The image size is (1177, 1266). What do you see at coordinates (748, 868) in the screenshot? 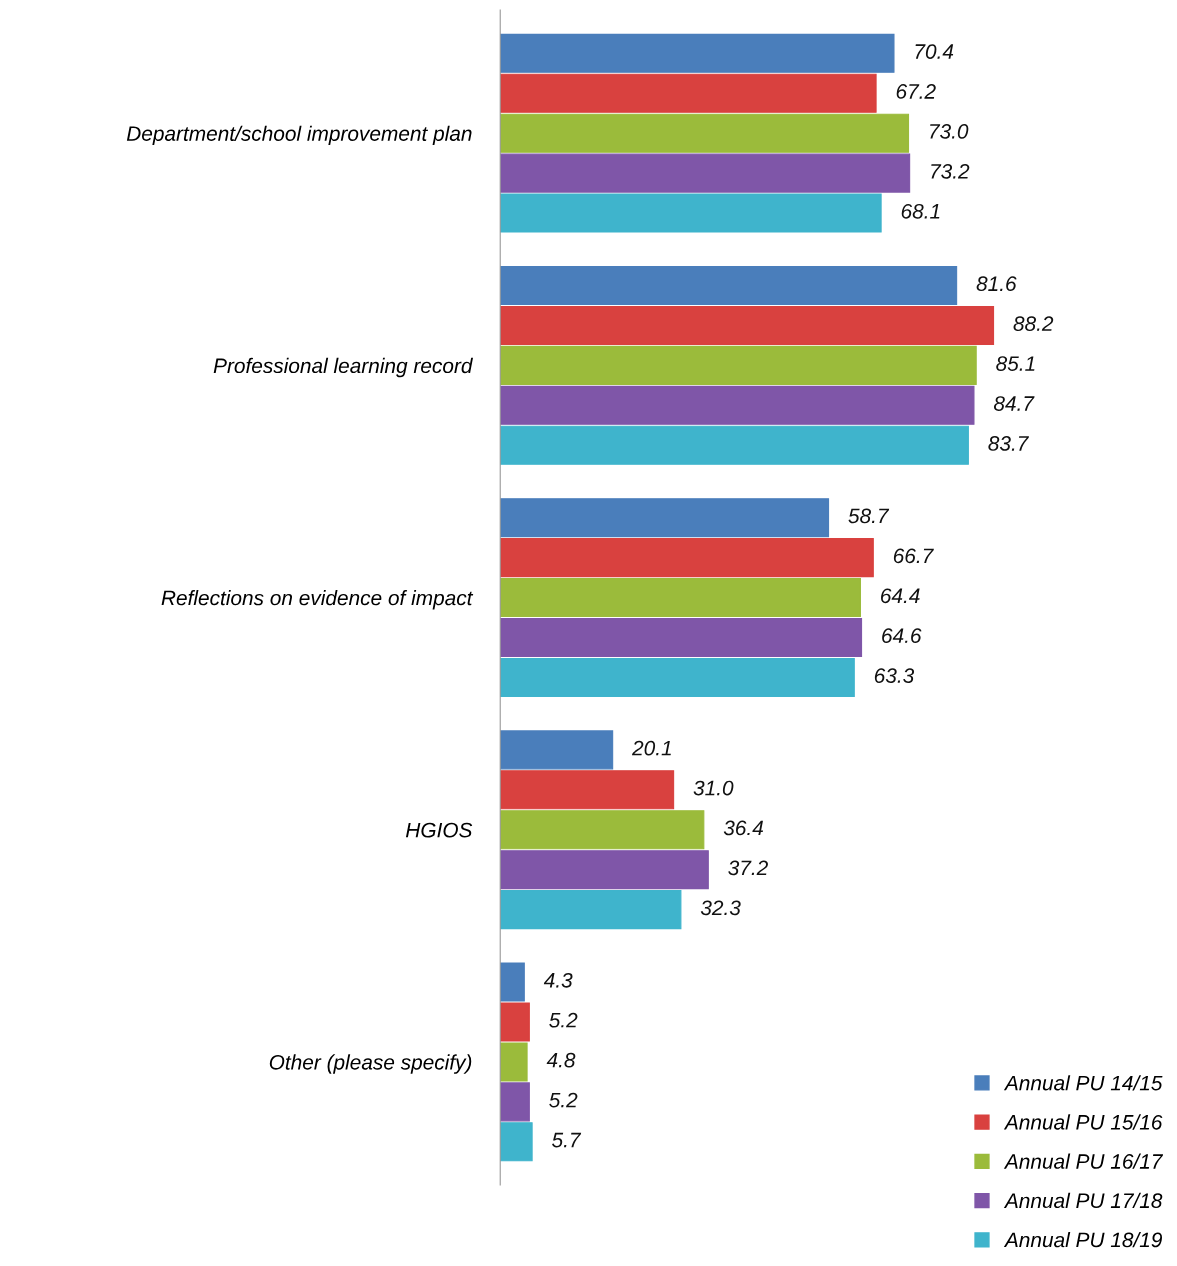
I see `data-label: 37.2` at bounding box center [748, 868].